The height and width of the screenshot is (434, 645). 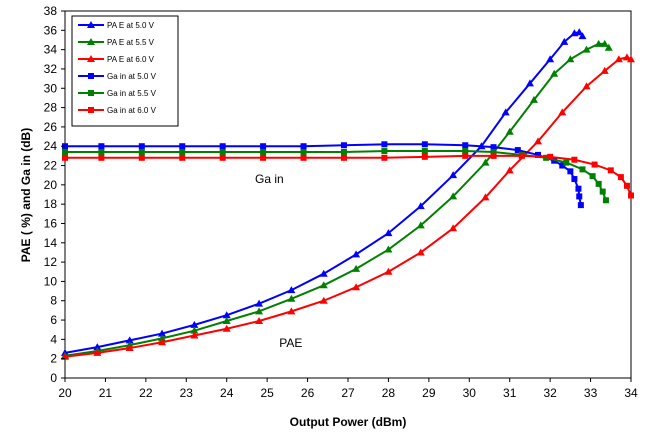 What do you see at coordinates (51, 30) in the screenshot?
I see `y-tick-label: 36` at bounding box center [51, 30].